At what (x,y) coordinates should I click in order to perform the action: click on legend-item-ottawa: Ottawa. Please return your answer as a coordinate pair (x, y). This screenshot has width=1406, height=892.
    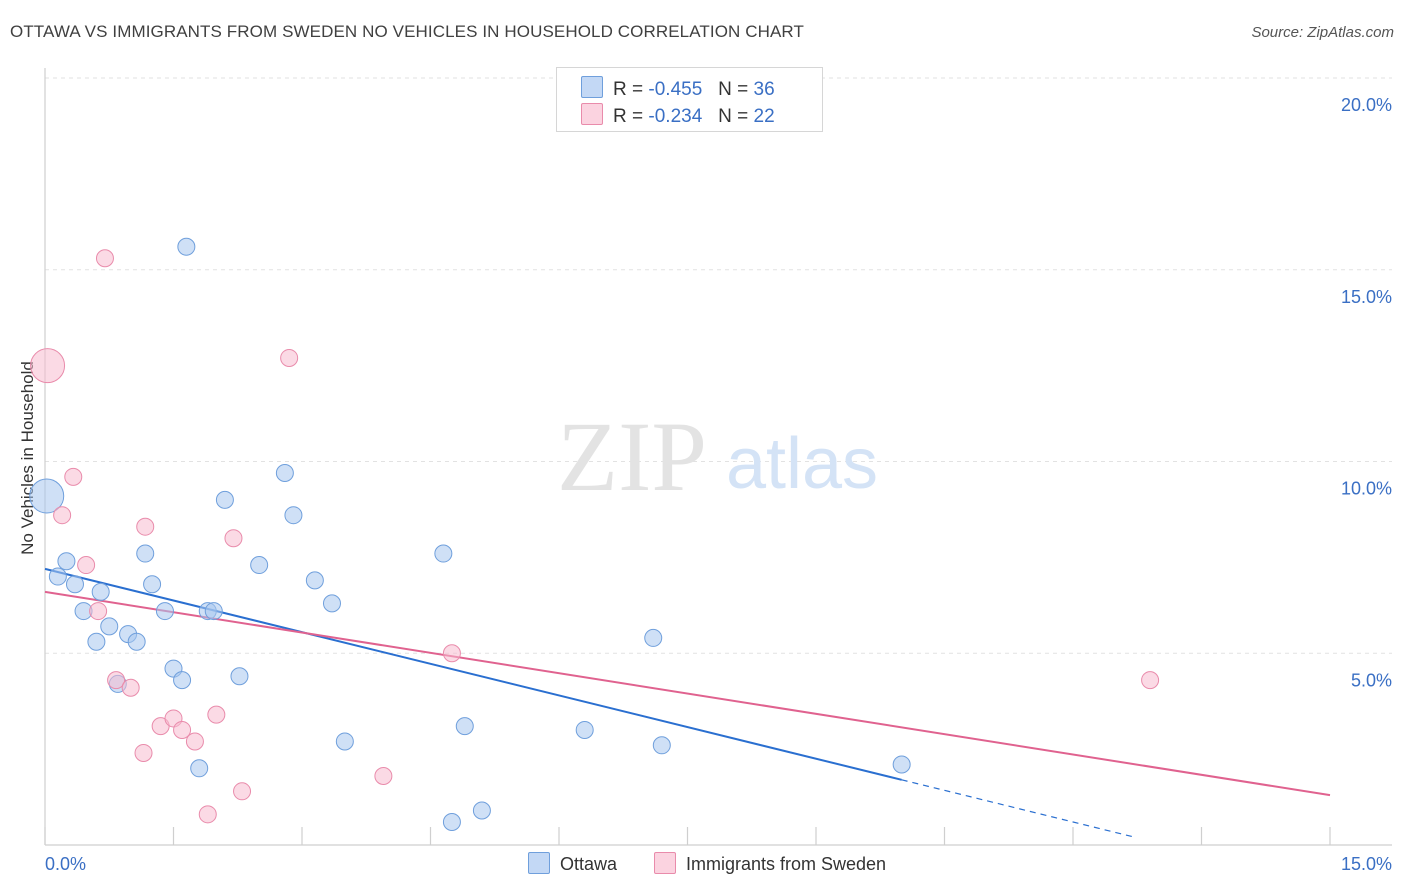
    Looking at the image, I should click on (572, 863).